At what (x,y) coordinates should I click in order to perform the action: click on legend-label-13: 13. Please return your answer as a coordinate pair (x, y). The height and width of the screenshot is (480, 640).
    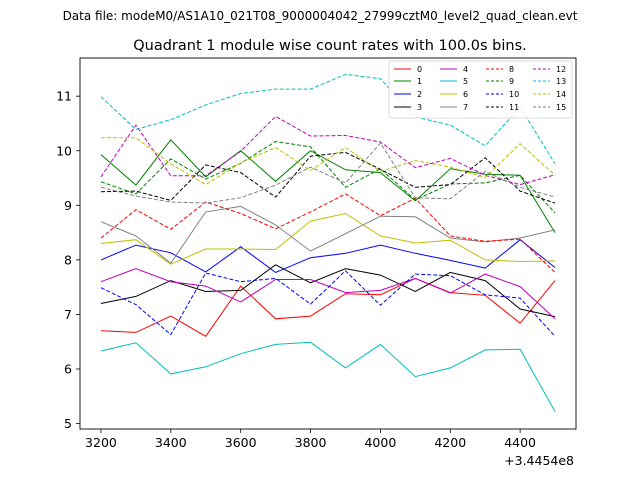
    Looking at the image, I should click on (561, 81).